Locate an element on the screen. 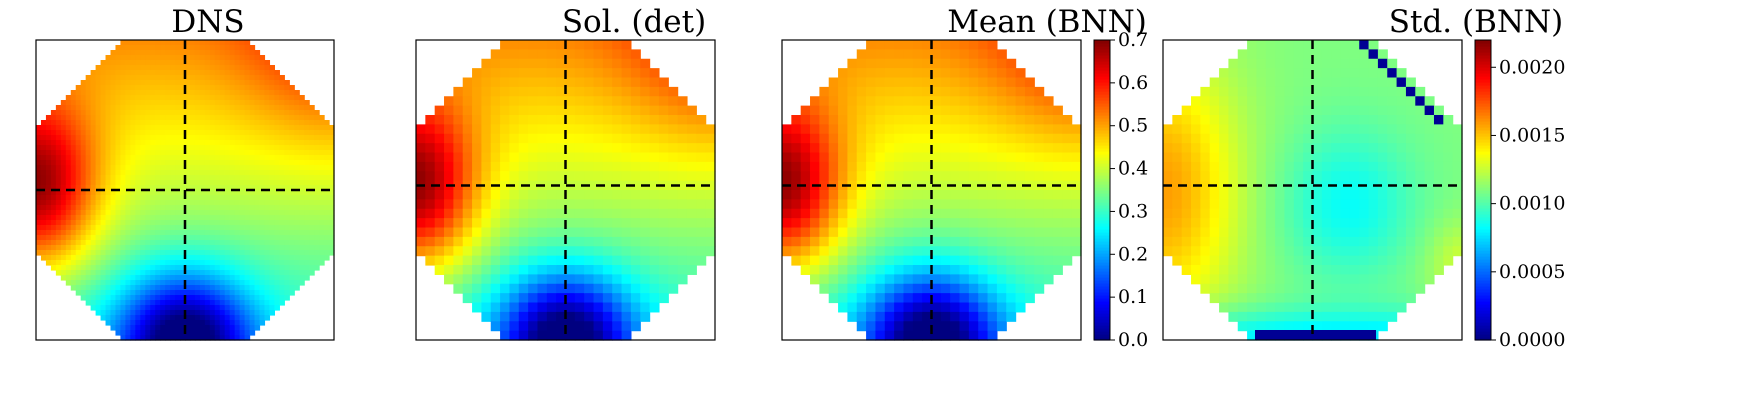 The image size is (1760, 400). colorbar-segment is located at coordinates (1102, 333).